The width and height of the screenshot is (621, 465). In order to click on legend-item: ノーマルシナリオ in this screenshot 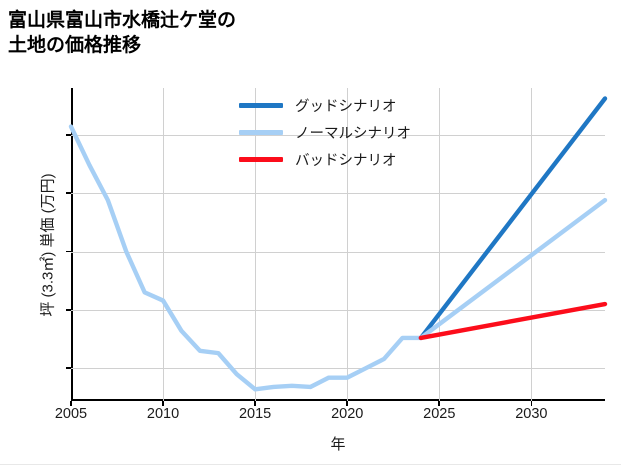, I will do `click(354, 132)`.